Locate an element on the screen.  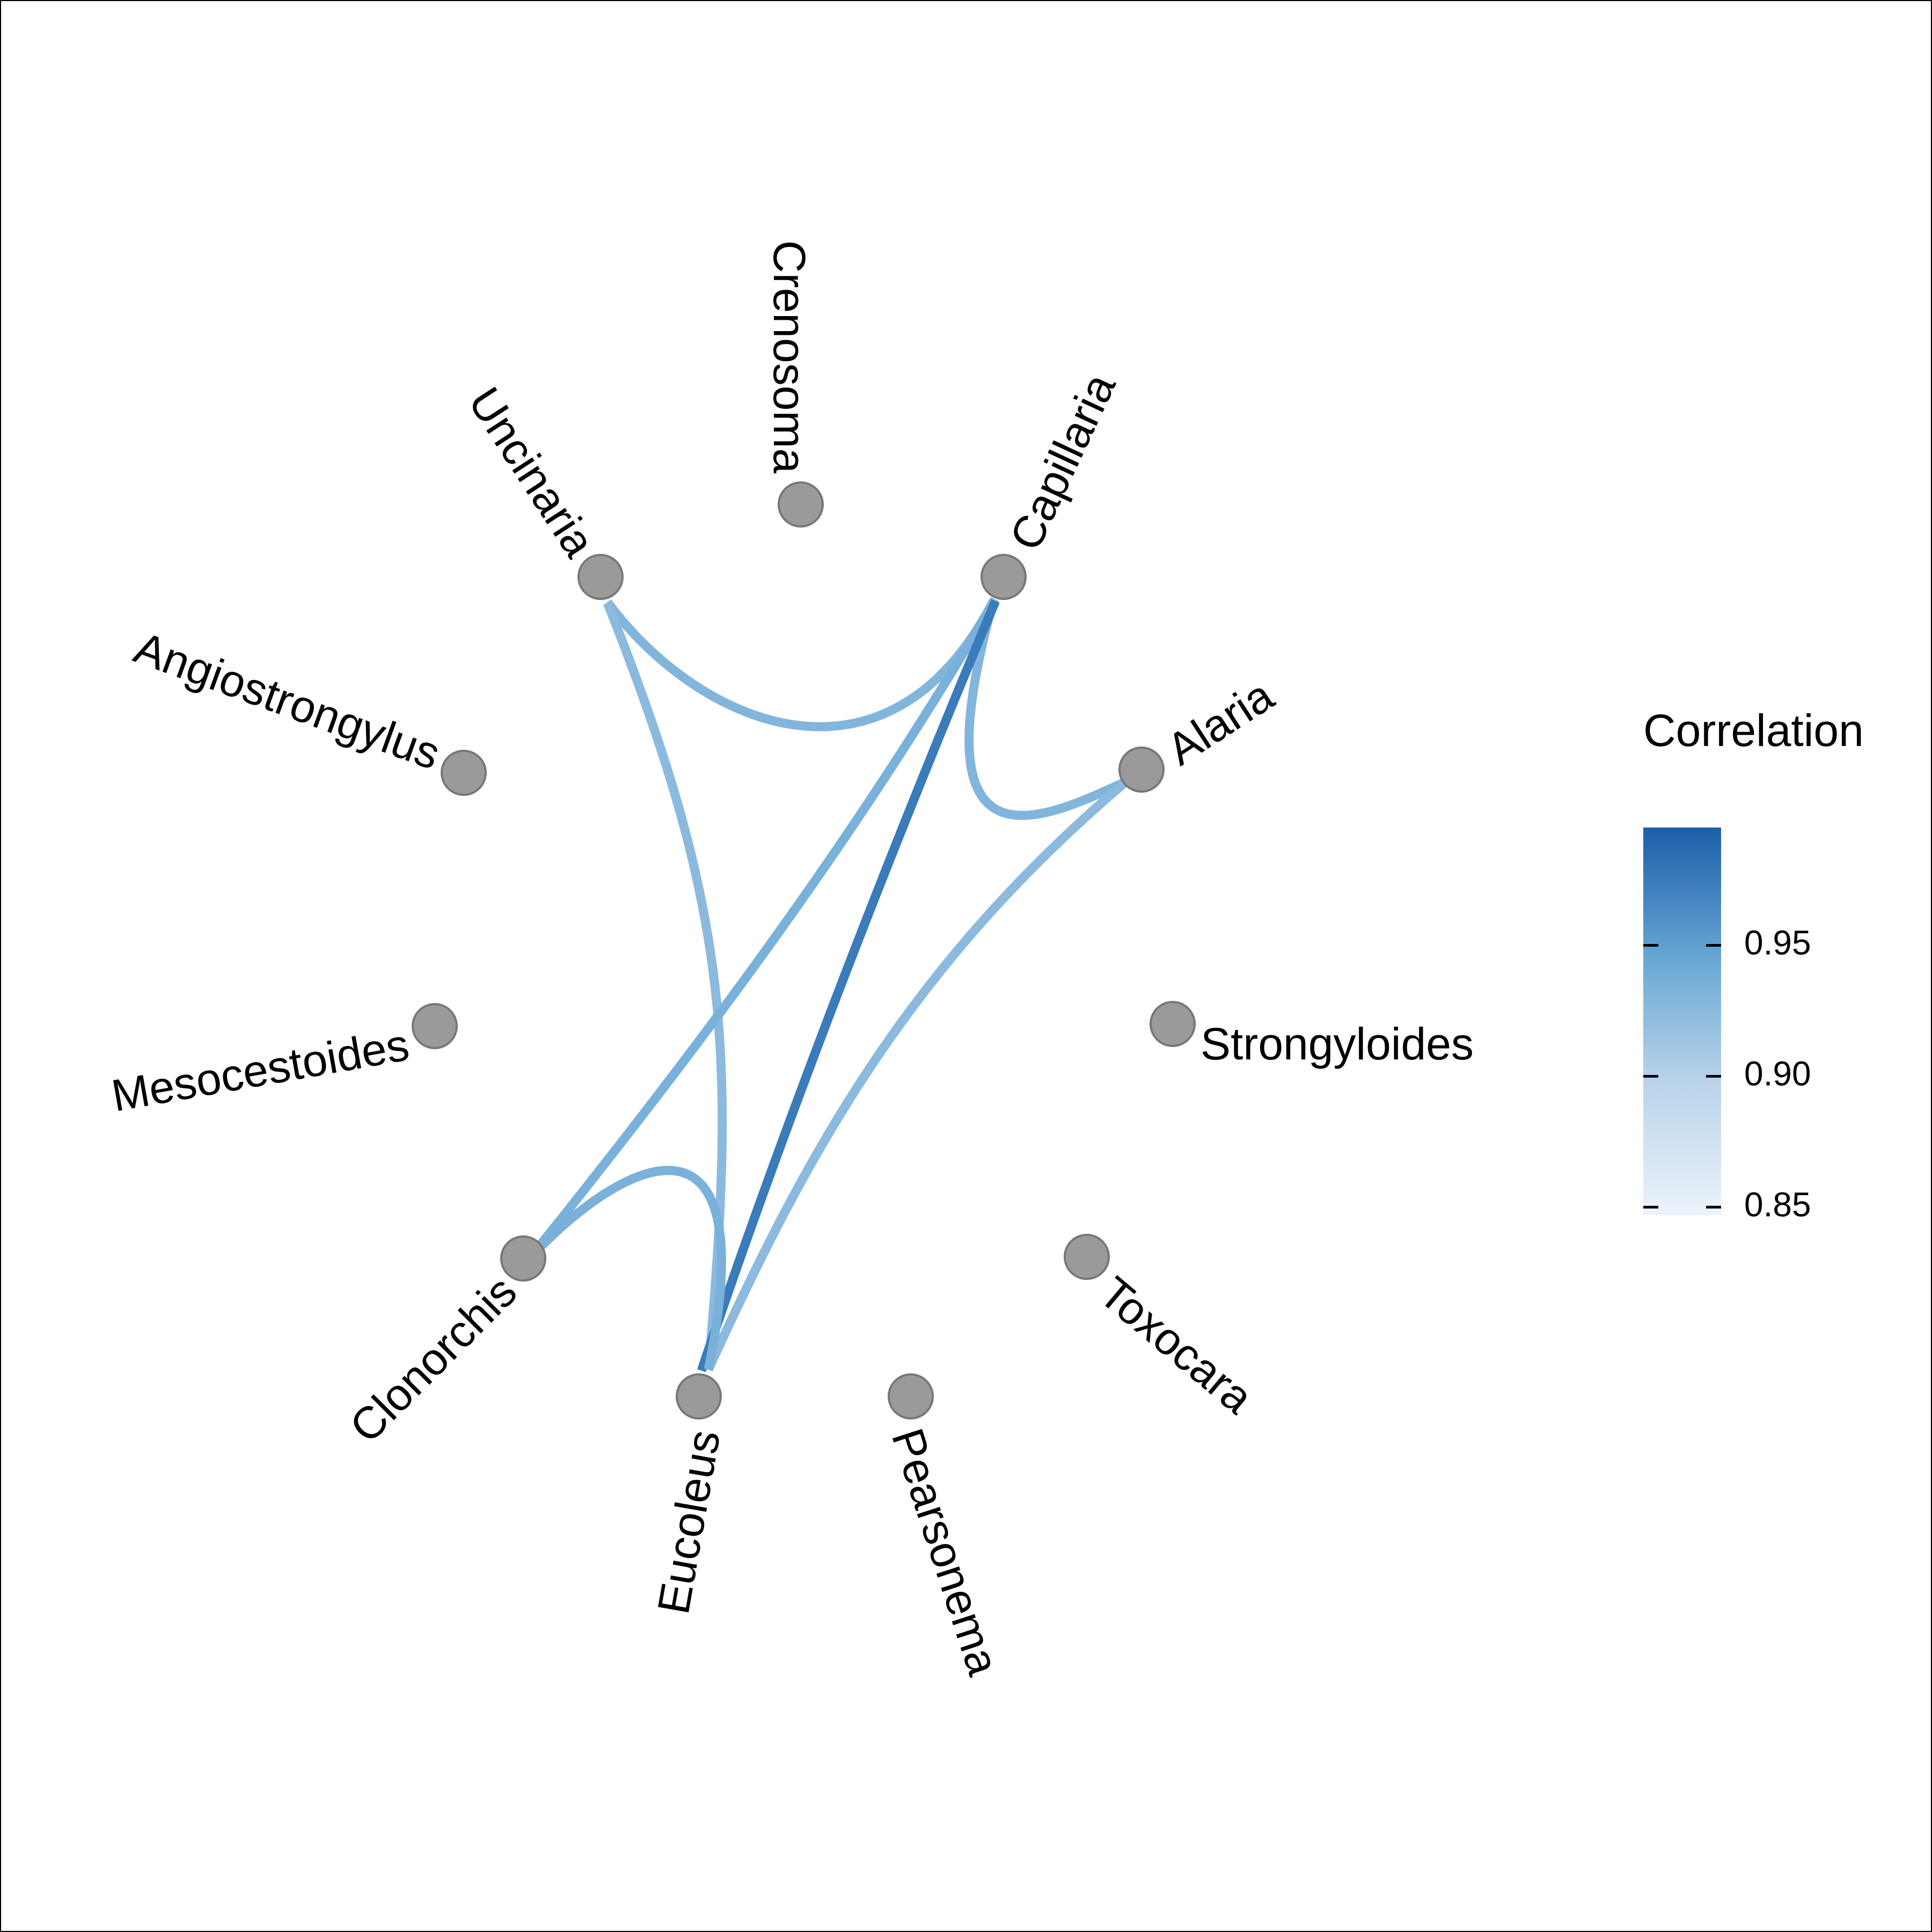
edge-clonorchis-eucoleus is located at coordinates (629, 1268).